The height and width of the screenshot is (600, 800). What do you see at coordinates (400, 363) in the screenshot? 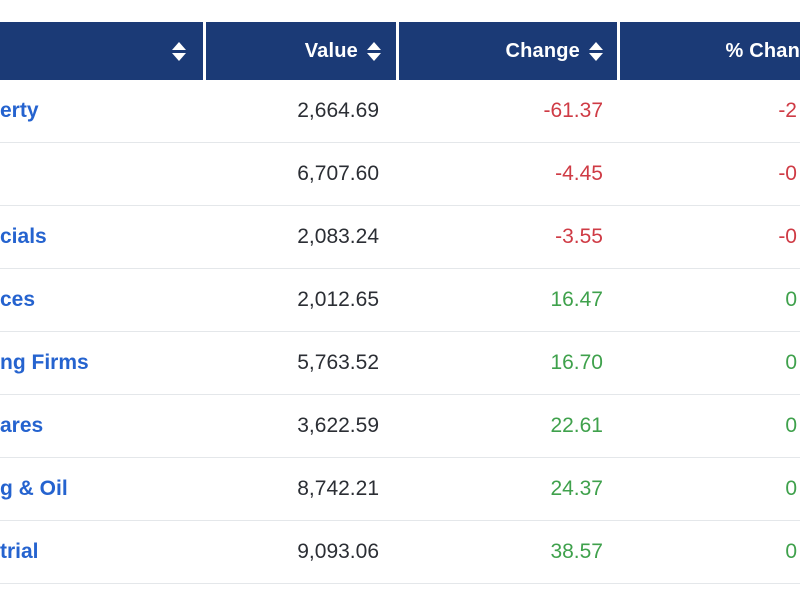
I see `table-row: ng Firms 5,763.52 16.70 0` at bounding box center [400, 363].